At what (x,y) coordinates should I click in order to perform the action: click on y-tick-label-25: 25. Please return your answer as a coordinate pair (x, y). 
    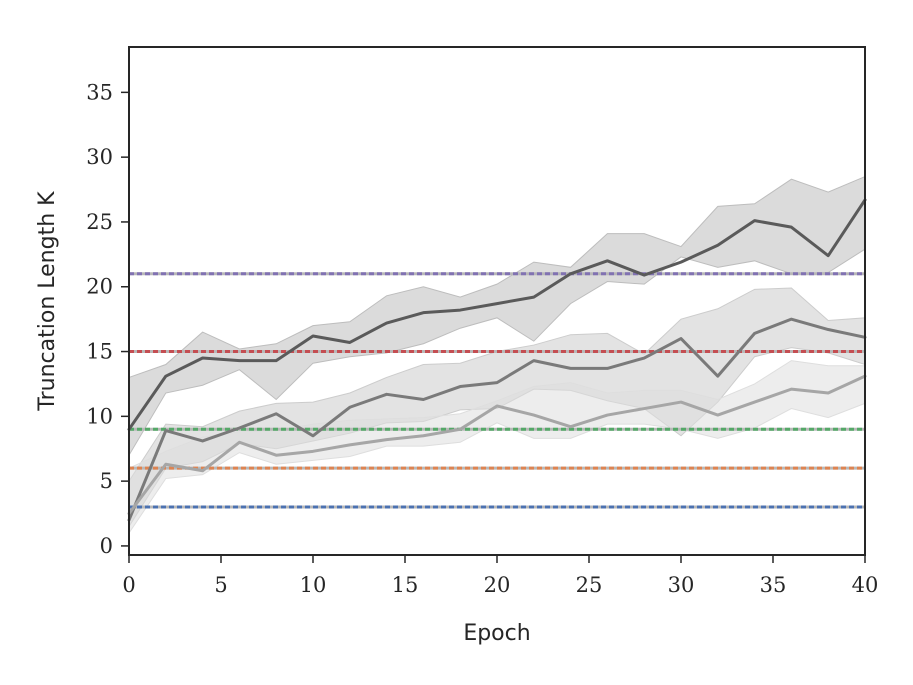
    Looking at the image, I should click on (99, 222).